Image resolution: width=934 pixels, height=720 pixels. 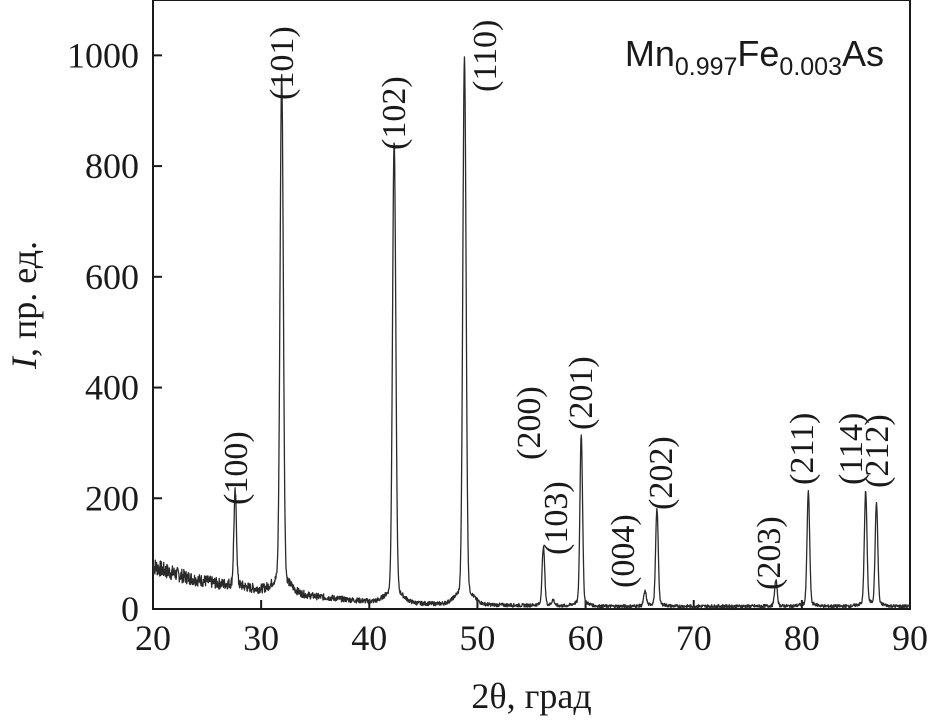 What do you see at coordinates (863, 53) in the screenshot?
I see `compound-as: As` at bounding box center [863, 53].